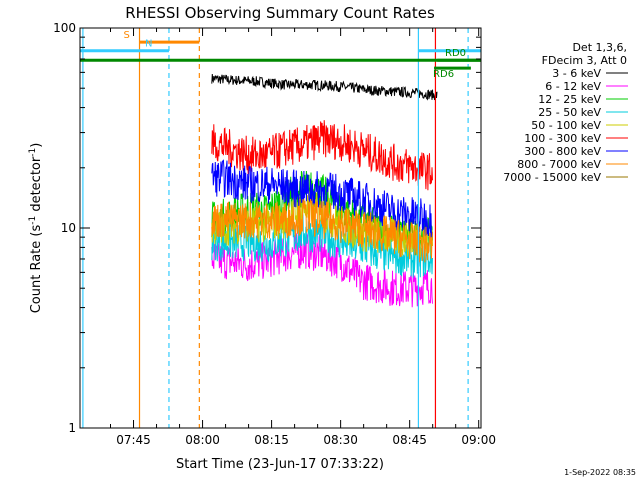 Image resolution: width=640 pixels, height=480 pixels. Describe the element at coordinates (409, 440) in the screenshot. I see `x-tick-label-4: 08:45` at that location.